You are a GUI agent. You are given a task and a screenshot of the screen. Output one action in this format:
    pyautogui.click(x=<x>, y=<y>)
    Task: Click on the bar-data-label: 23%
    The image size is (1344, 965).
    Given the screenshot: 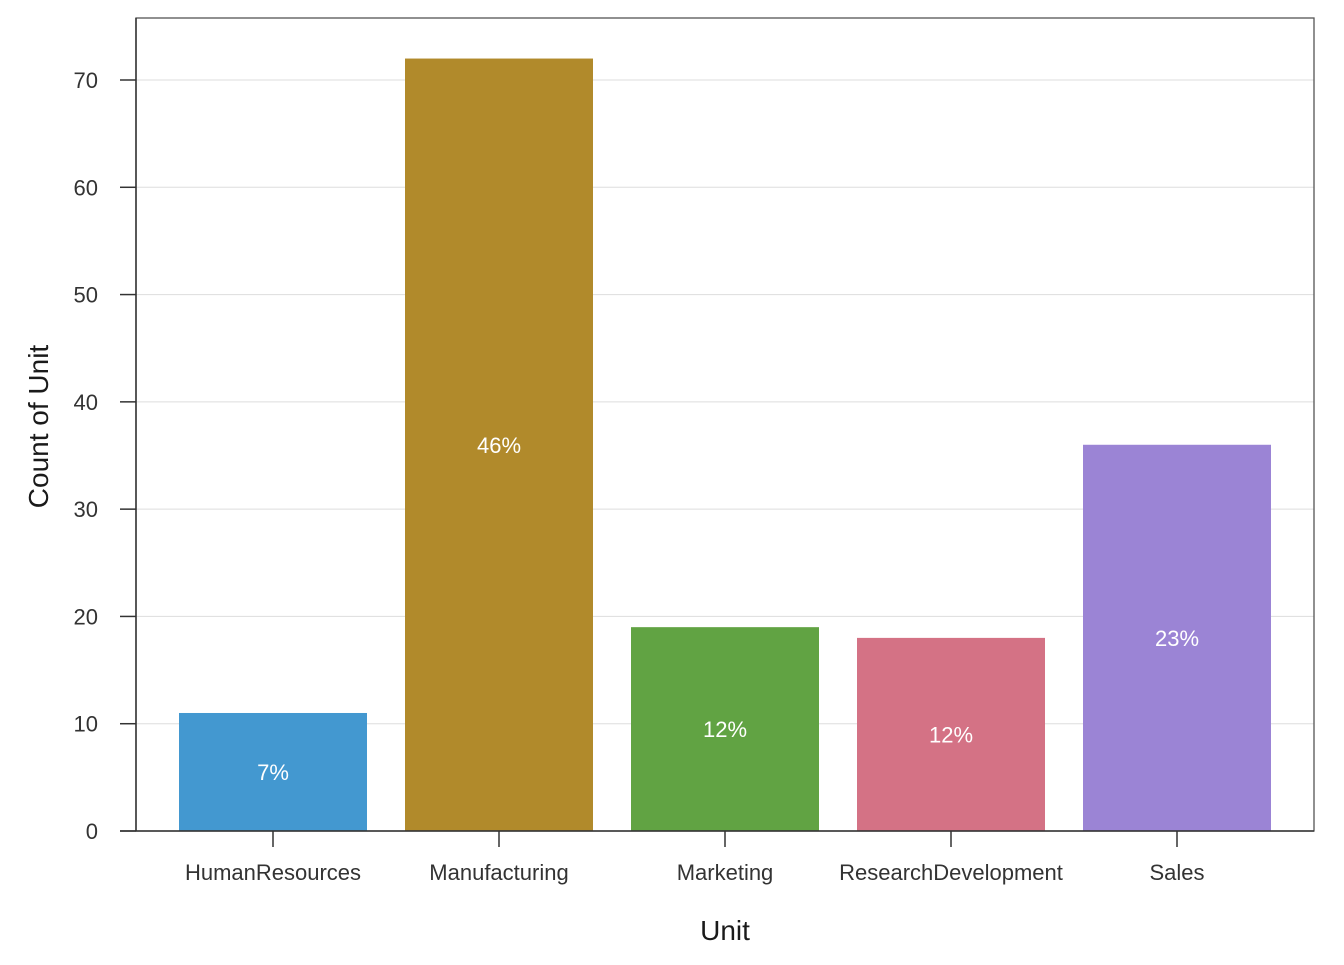 What is the action you would take?
    pyautogui.click(x=1177, y=638)
    